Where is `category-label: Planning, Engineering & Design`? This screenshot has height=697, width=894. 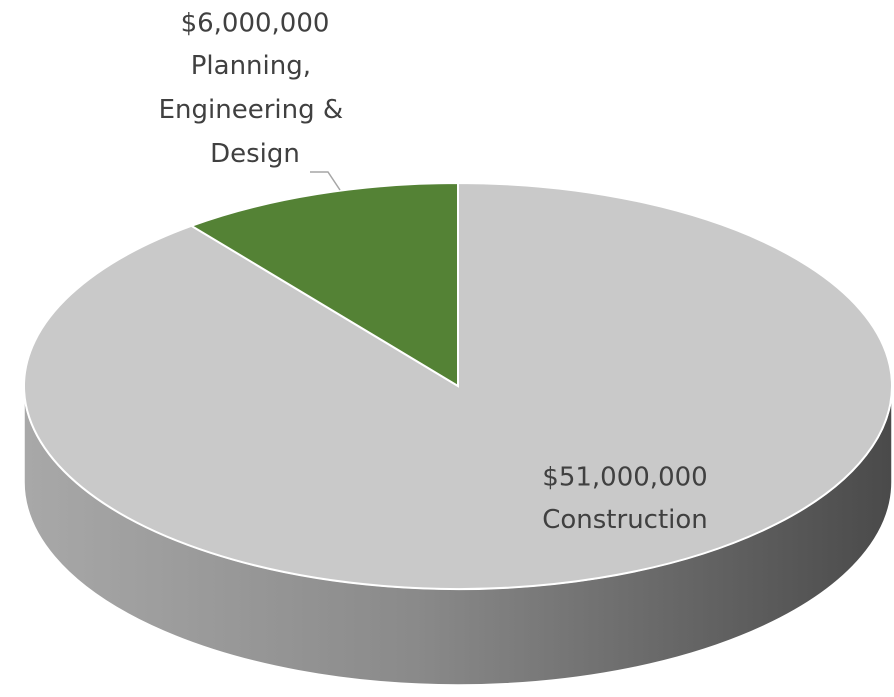 category-label: Planning, Engineering & Design is located at coordinates (255, 110).